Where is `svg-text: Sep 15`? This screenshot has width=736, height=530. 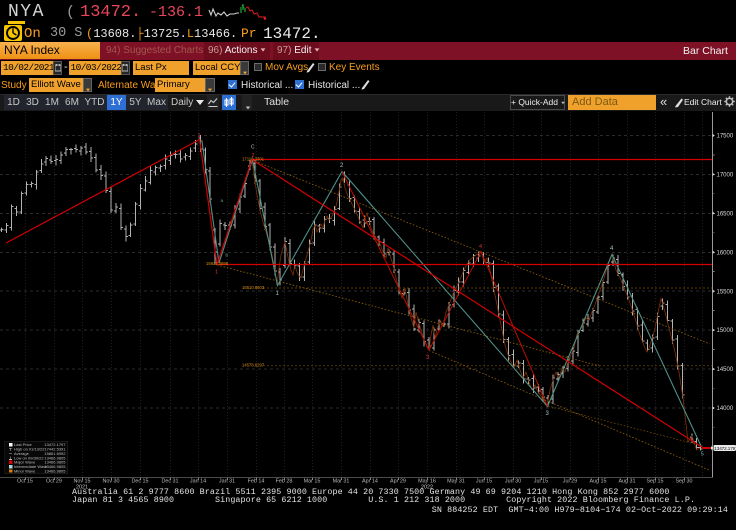 svg-text: Sep 15 is located at coordinates (654, 482).